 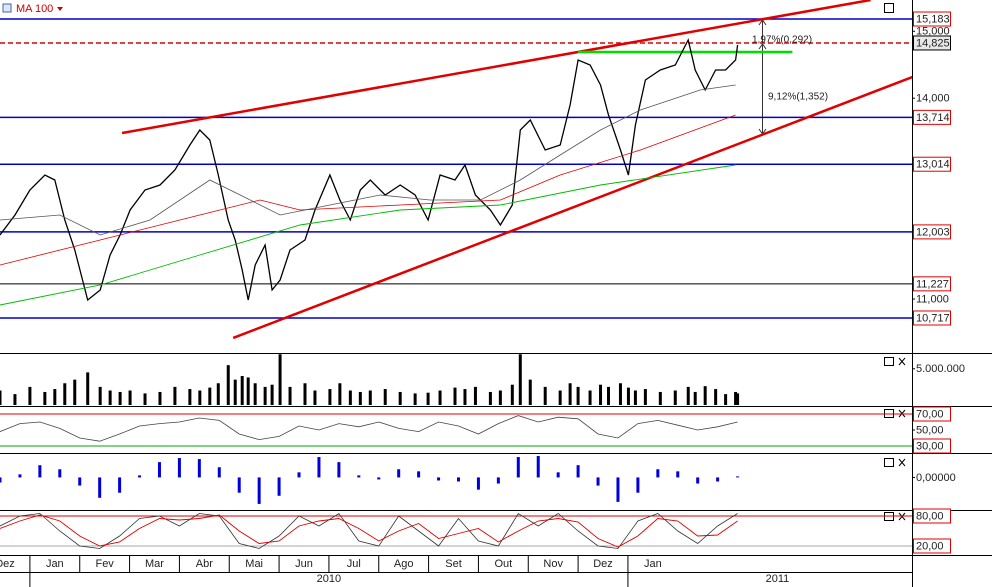 What do you see at coordinates (930, 516) in the screenshot?
I see `y-tick-label: 80,00` at bounding box center [930, 516].